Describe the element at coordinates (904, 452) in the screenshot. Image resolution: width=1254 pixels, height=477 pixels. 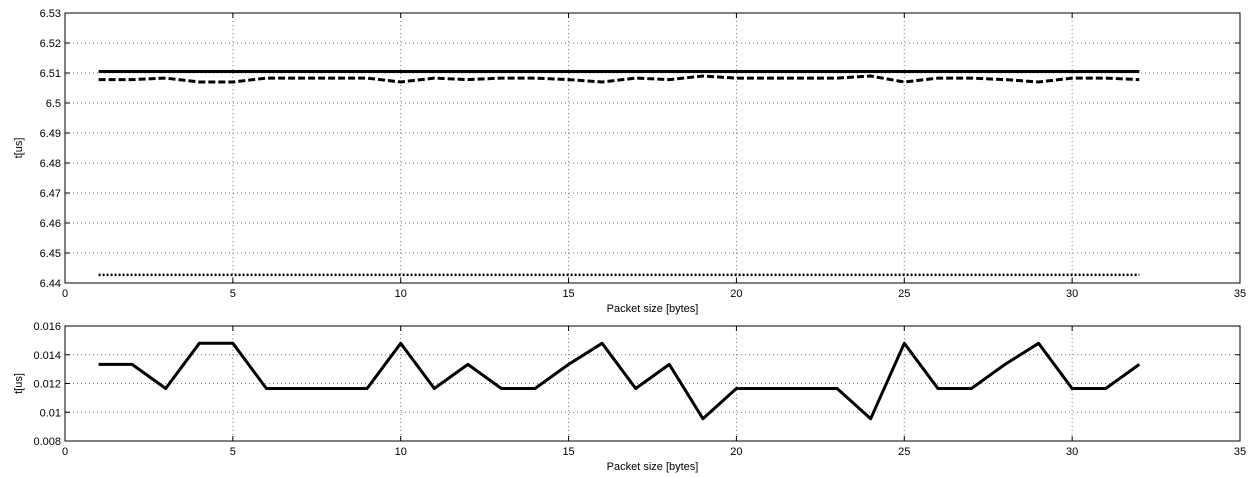
I see `bottom-x-tick-label: 25` at that location.